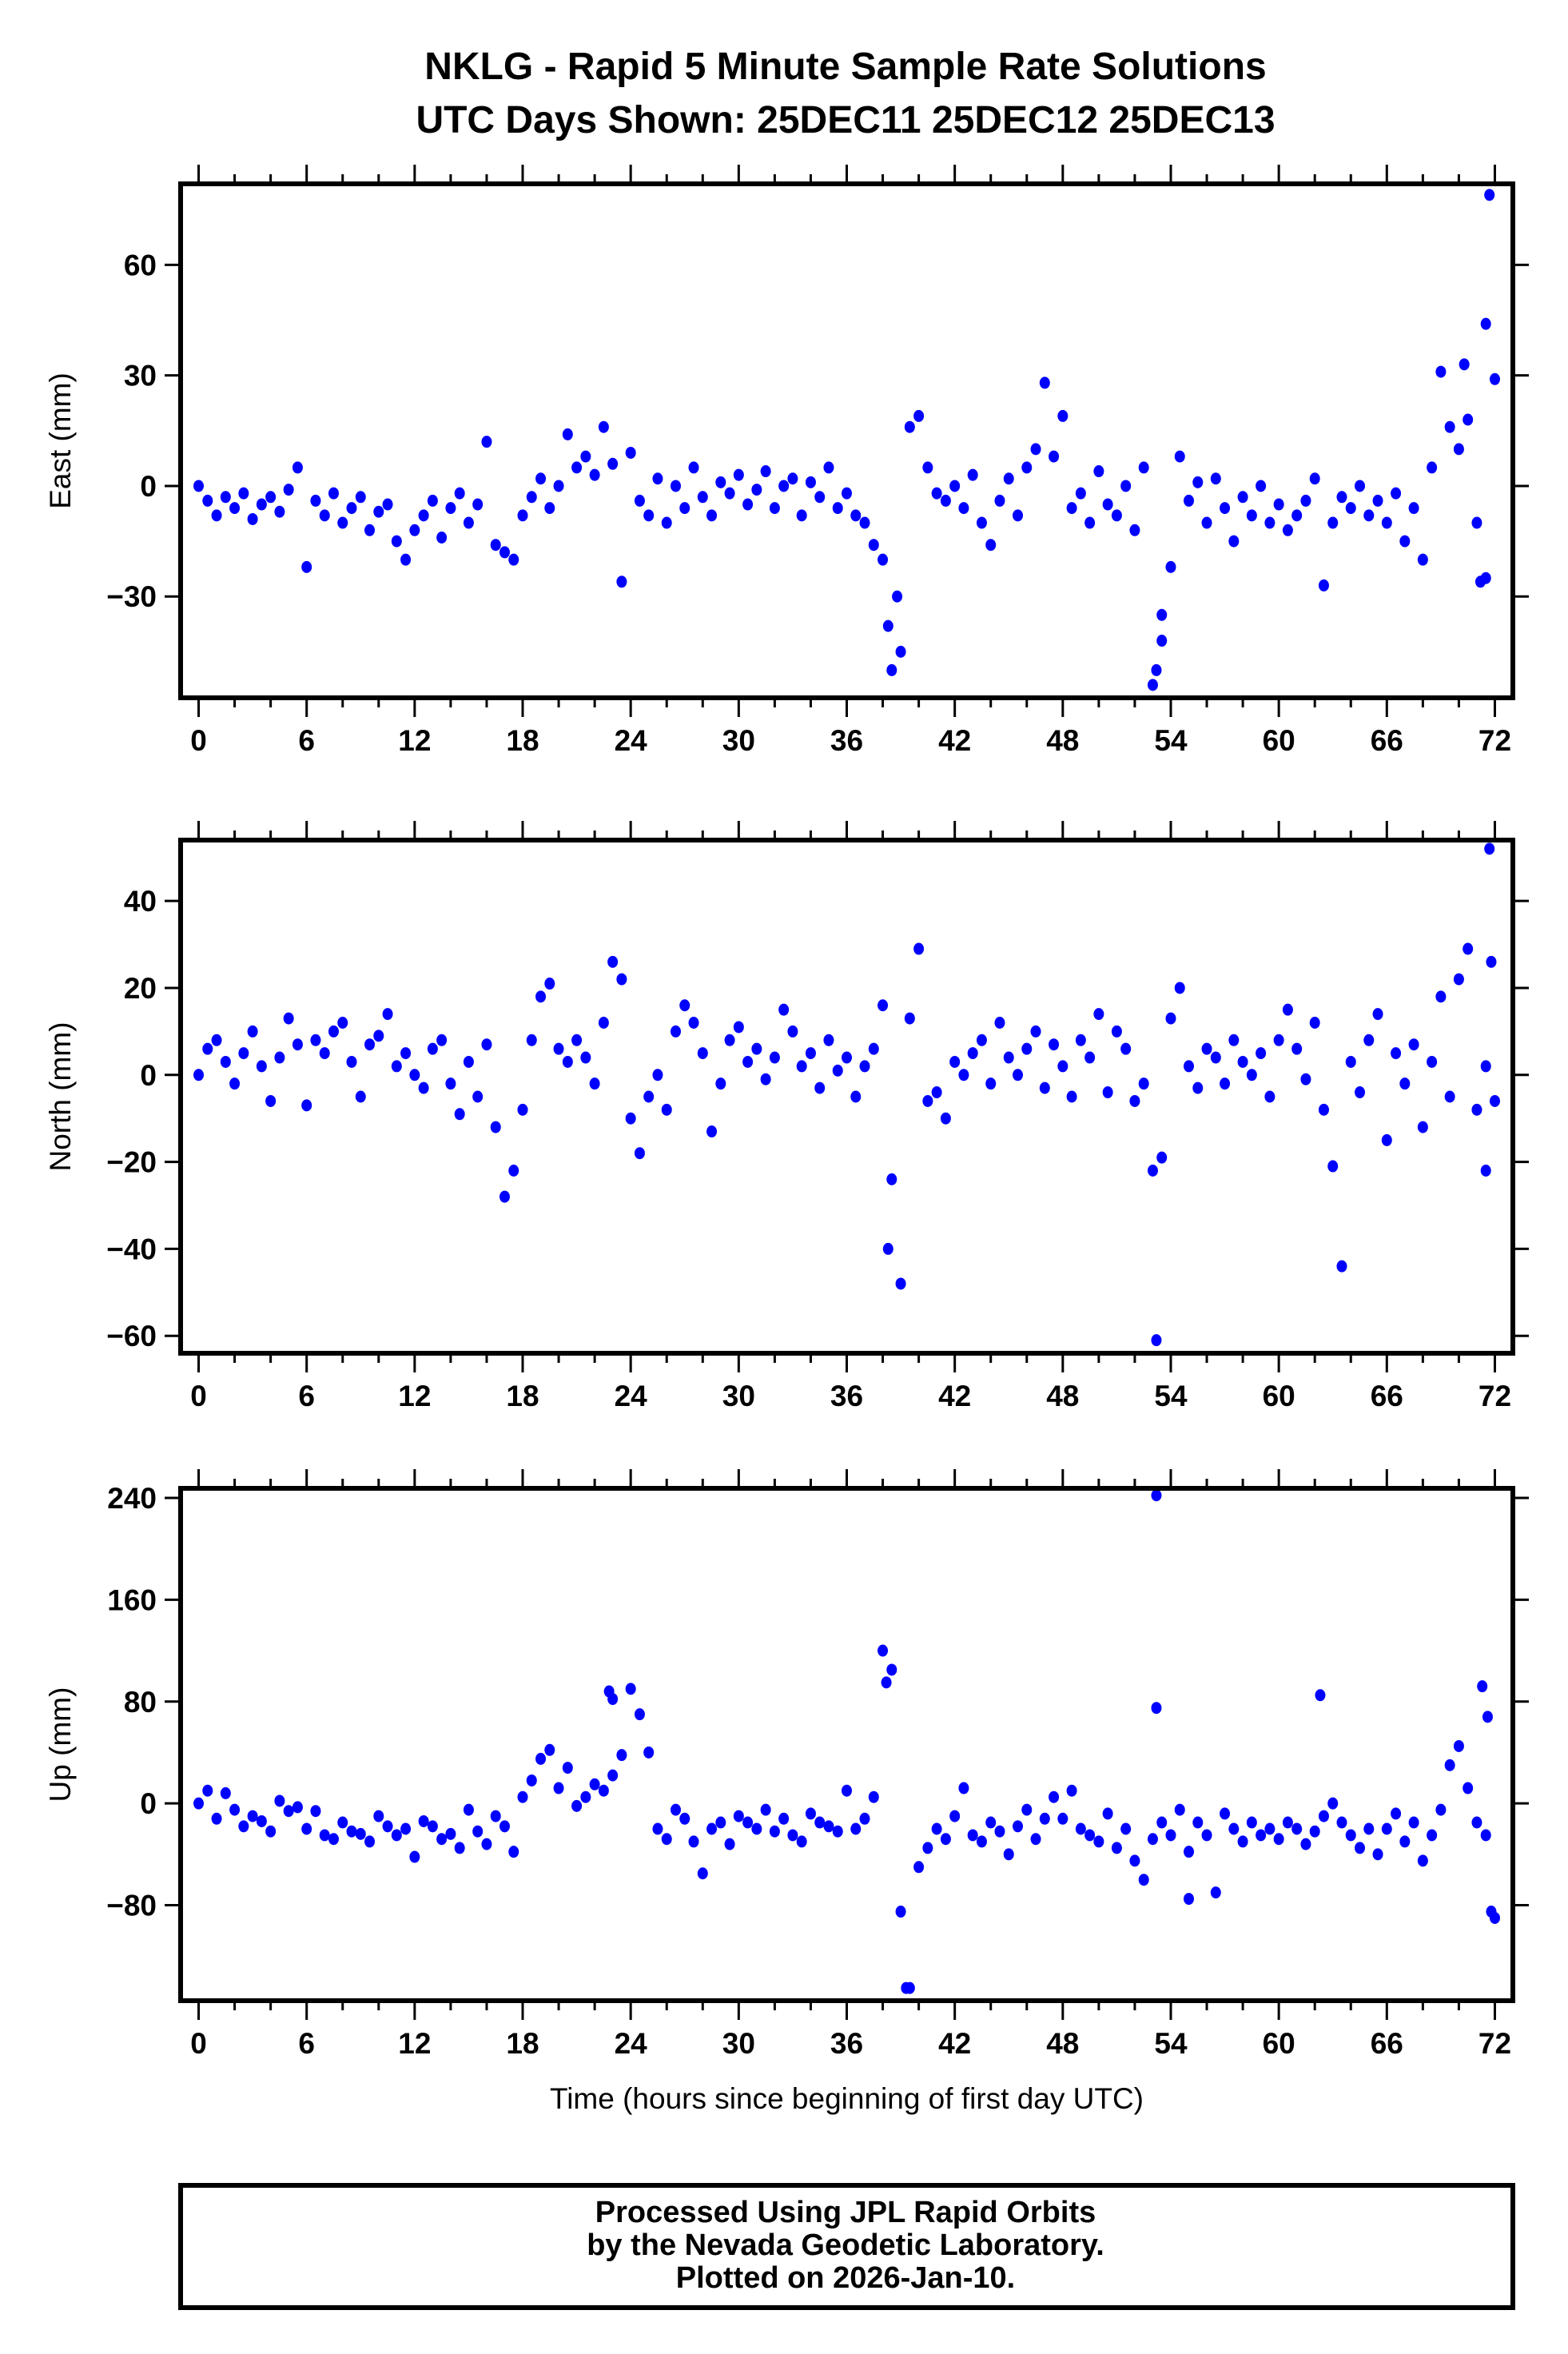 This screenshot has width=1568, height=2354. Describe the element at coordinates (140, 901) in the screenshot. I see `y-tick-label: 40` at that location.